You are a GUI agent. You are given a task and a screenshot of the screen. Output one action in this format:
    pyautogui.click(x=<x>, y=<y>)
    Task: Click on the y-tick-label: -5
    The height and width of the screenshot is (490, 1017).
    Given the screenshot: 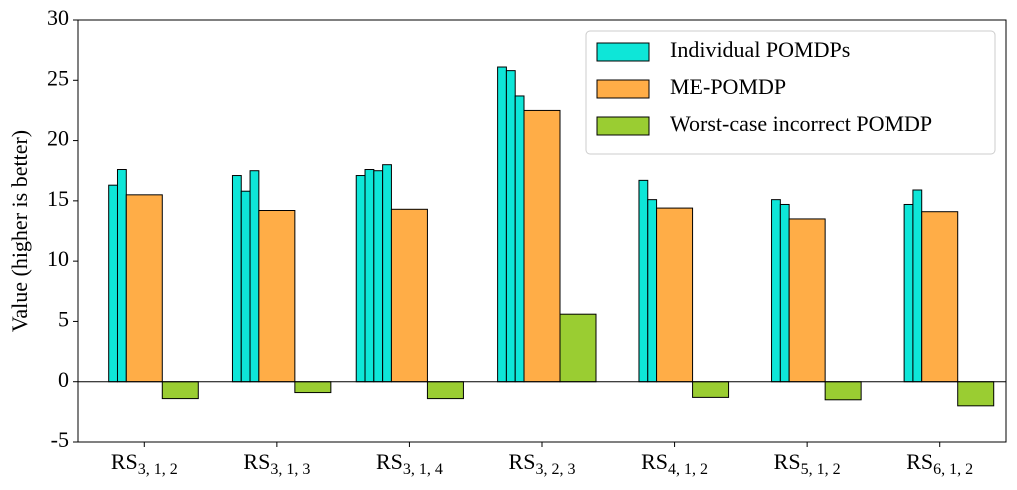 What is the action you would take?
    pyautogui.click(x=60, y=439)
    